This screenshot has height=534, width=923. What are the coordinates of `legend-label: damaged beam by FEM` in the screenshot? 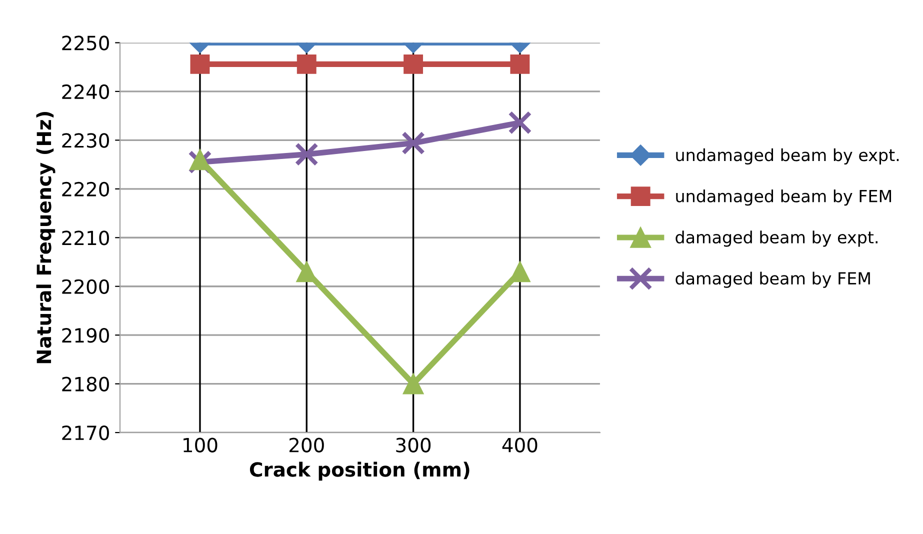 It's located at (773, 280).